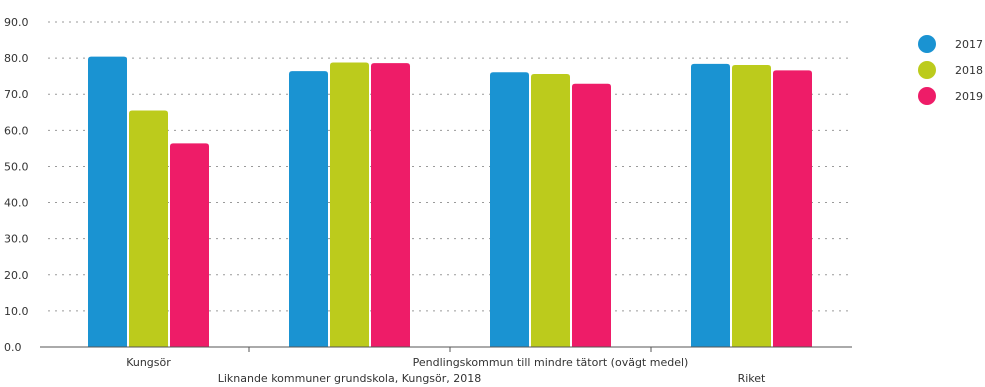  What do you see at coordinates (16, 166) in the screenshot?
I see `y-tick-label: 50.0` at bounding box center [16, 166].